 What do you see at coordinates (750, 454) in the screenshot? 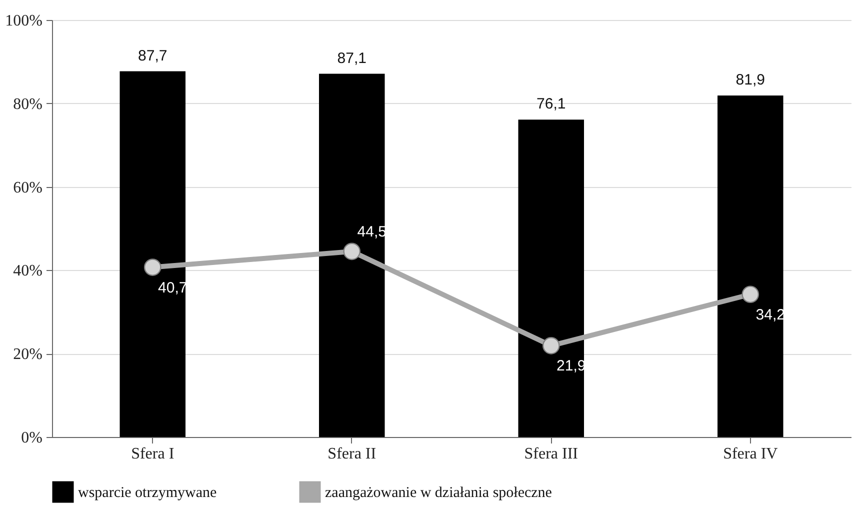
I see `x-tick-label: Sfera IV` at bounding box center [750, 454].